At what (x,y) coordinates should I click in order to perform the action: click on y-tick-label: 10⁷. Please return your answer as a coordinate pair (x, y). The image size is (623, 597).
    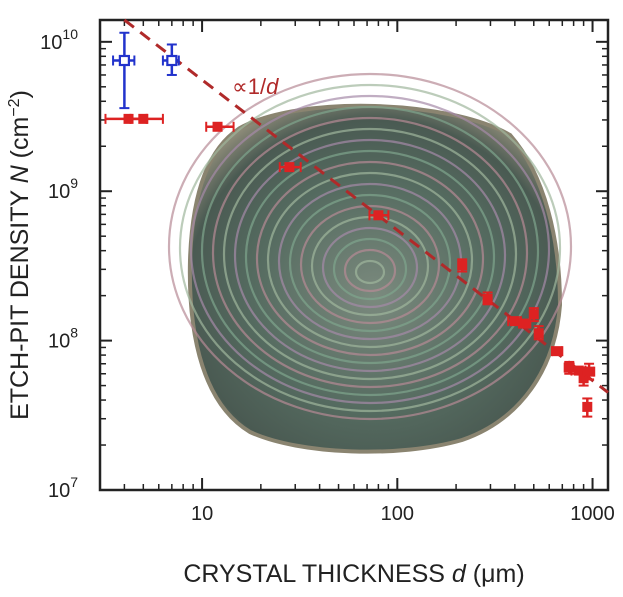
    Looking at the image, I should click on (63, 488).